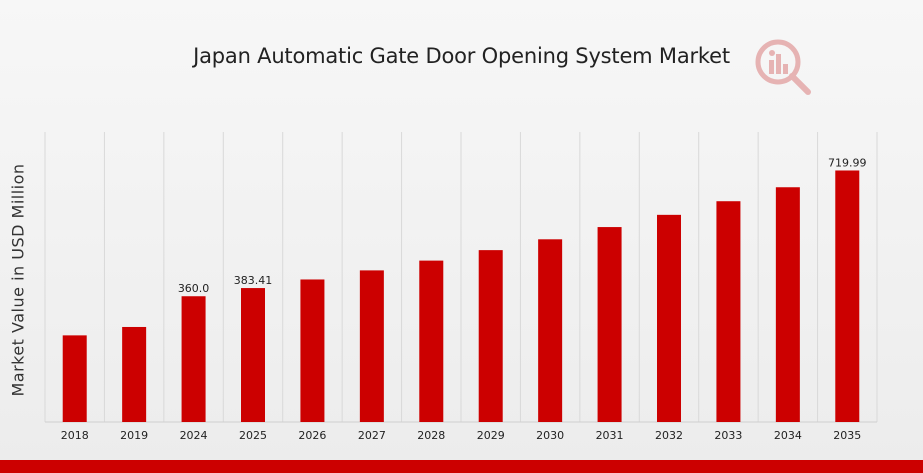  I want to click on x-tick-2025: 2025, so click(253, 435).